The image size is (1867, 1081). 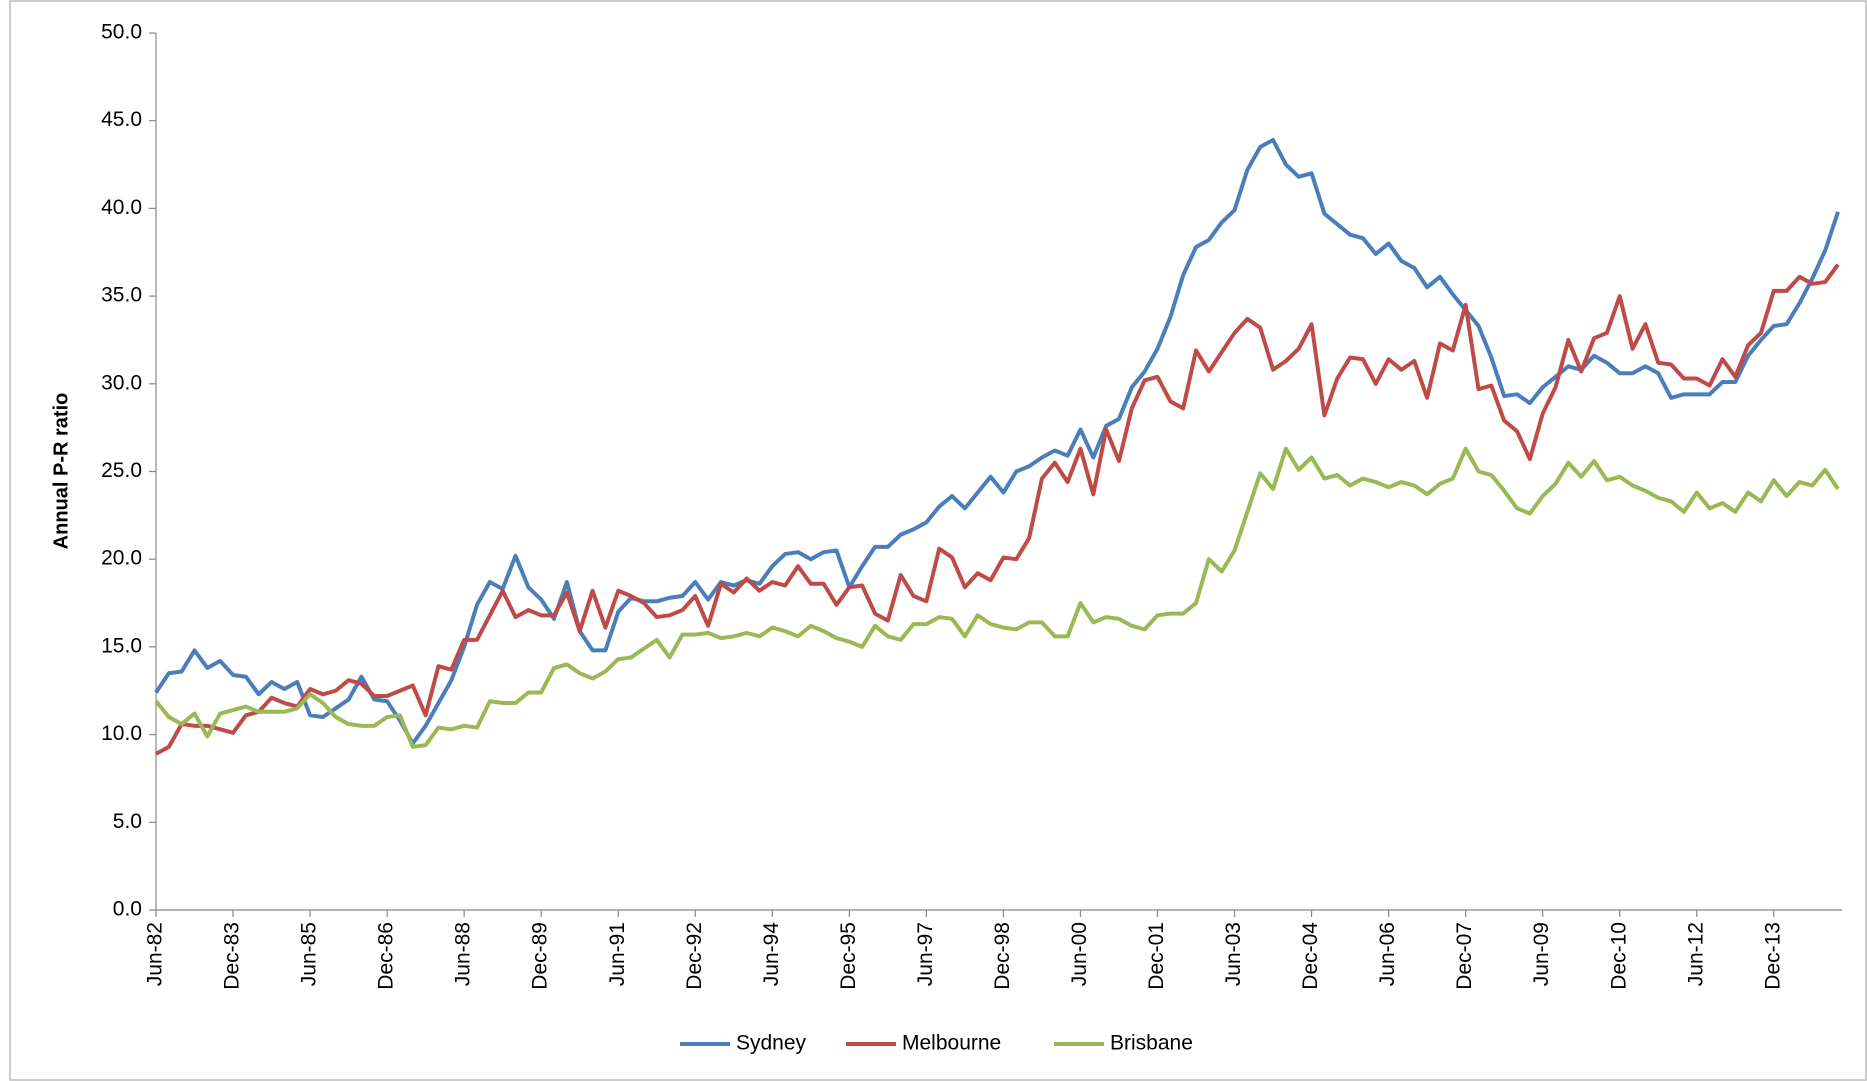 What do you see at coordinates (1541, 954) in the screenshot?
I see `x-tick-label: Jun-09` at bounding box center [1541, 954].